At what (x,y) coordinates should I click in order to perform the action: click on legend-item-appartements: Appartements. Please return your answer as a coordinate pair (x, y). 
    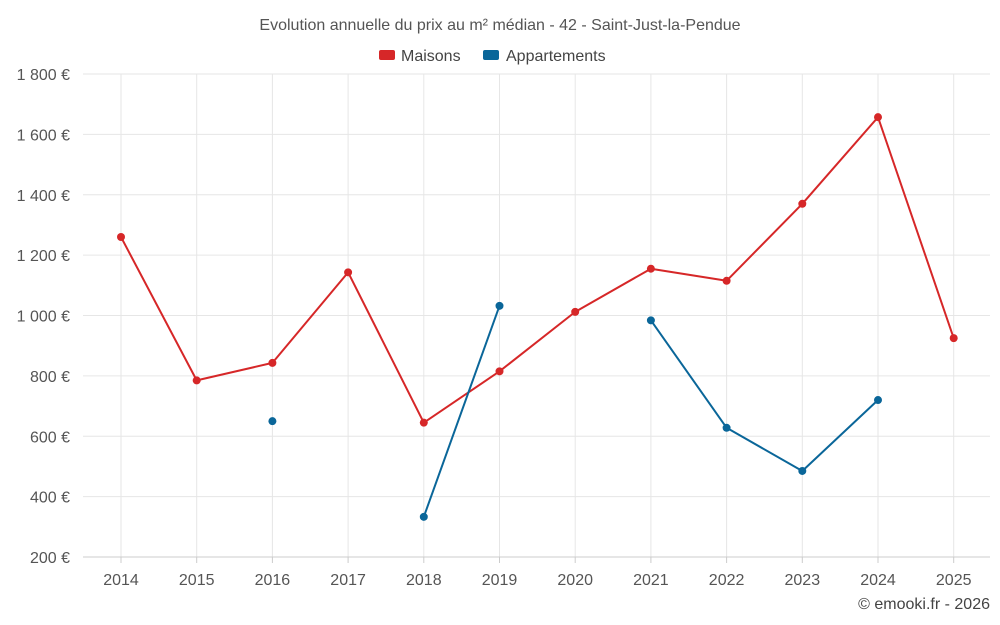
    Looking at the image, I should click on (544, 56).